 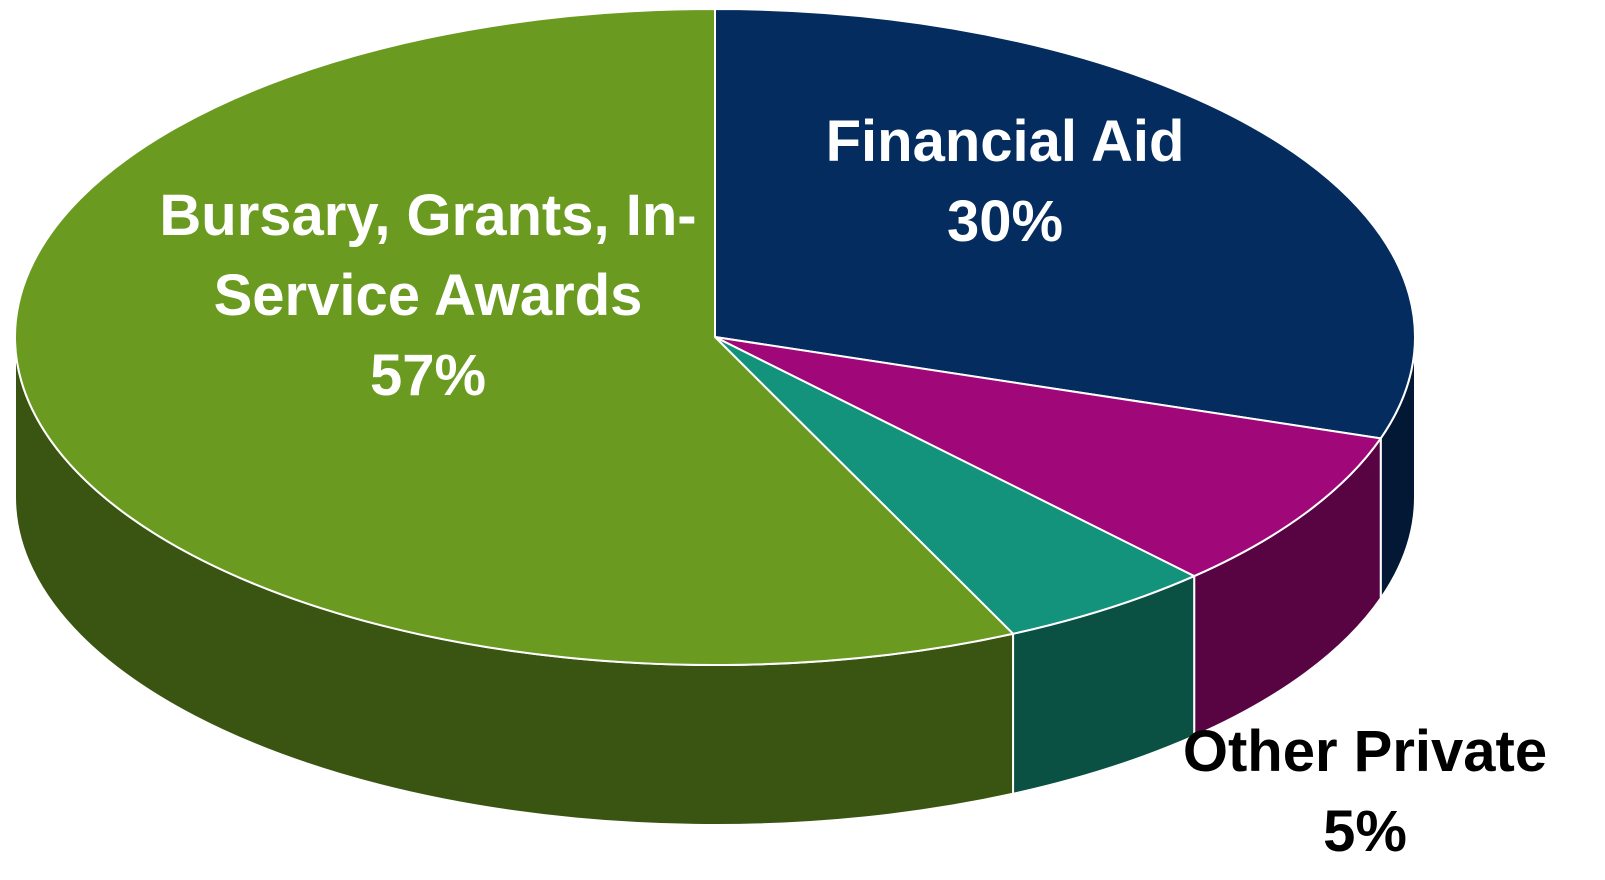 I want to click on label-value: 30%, so click(x=1005, y=221).